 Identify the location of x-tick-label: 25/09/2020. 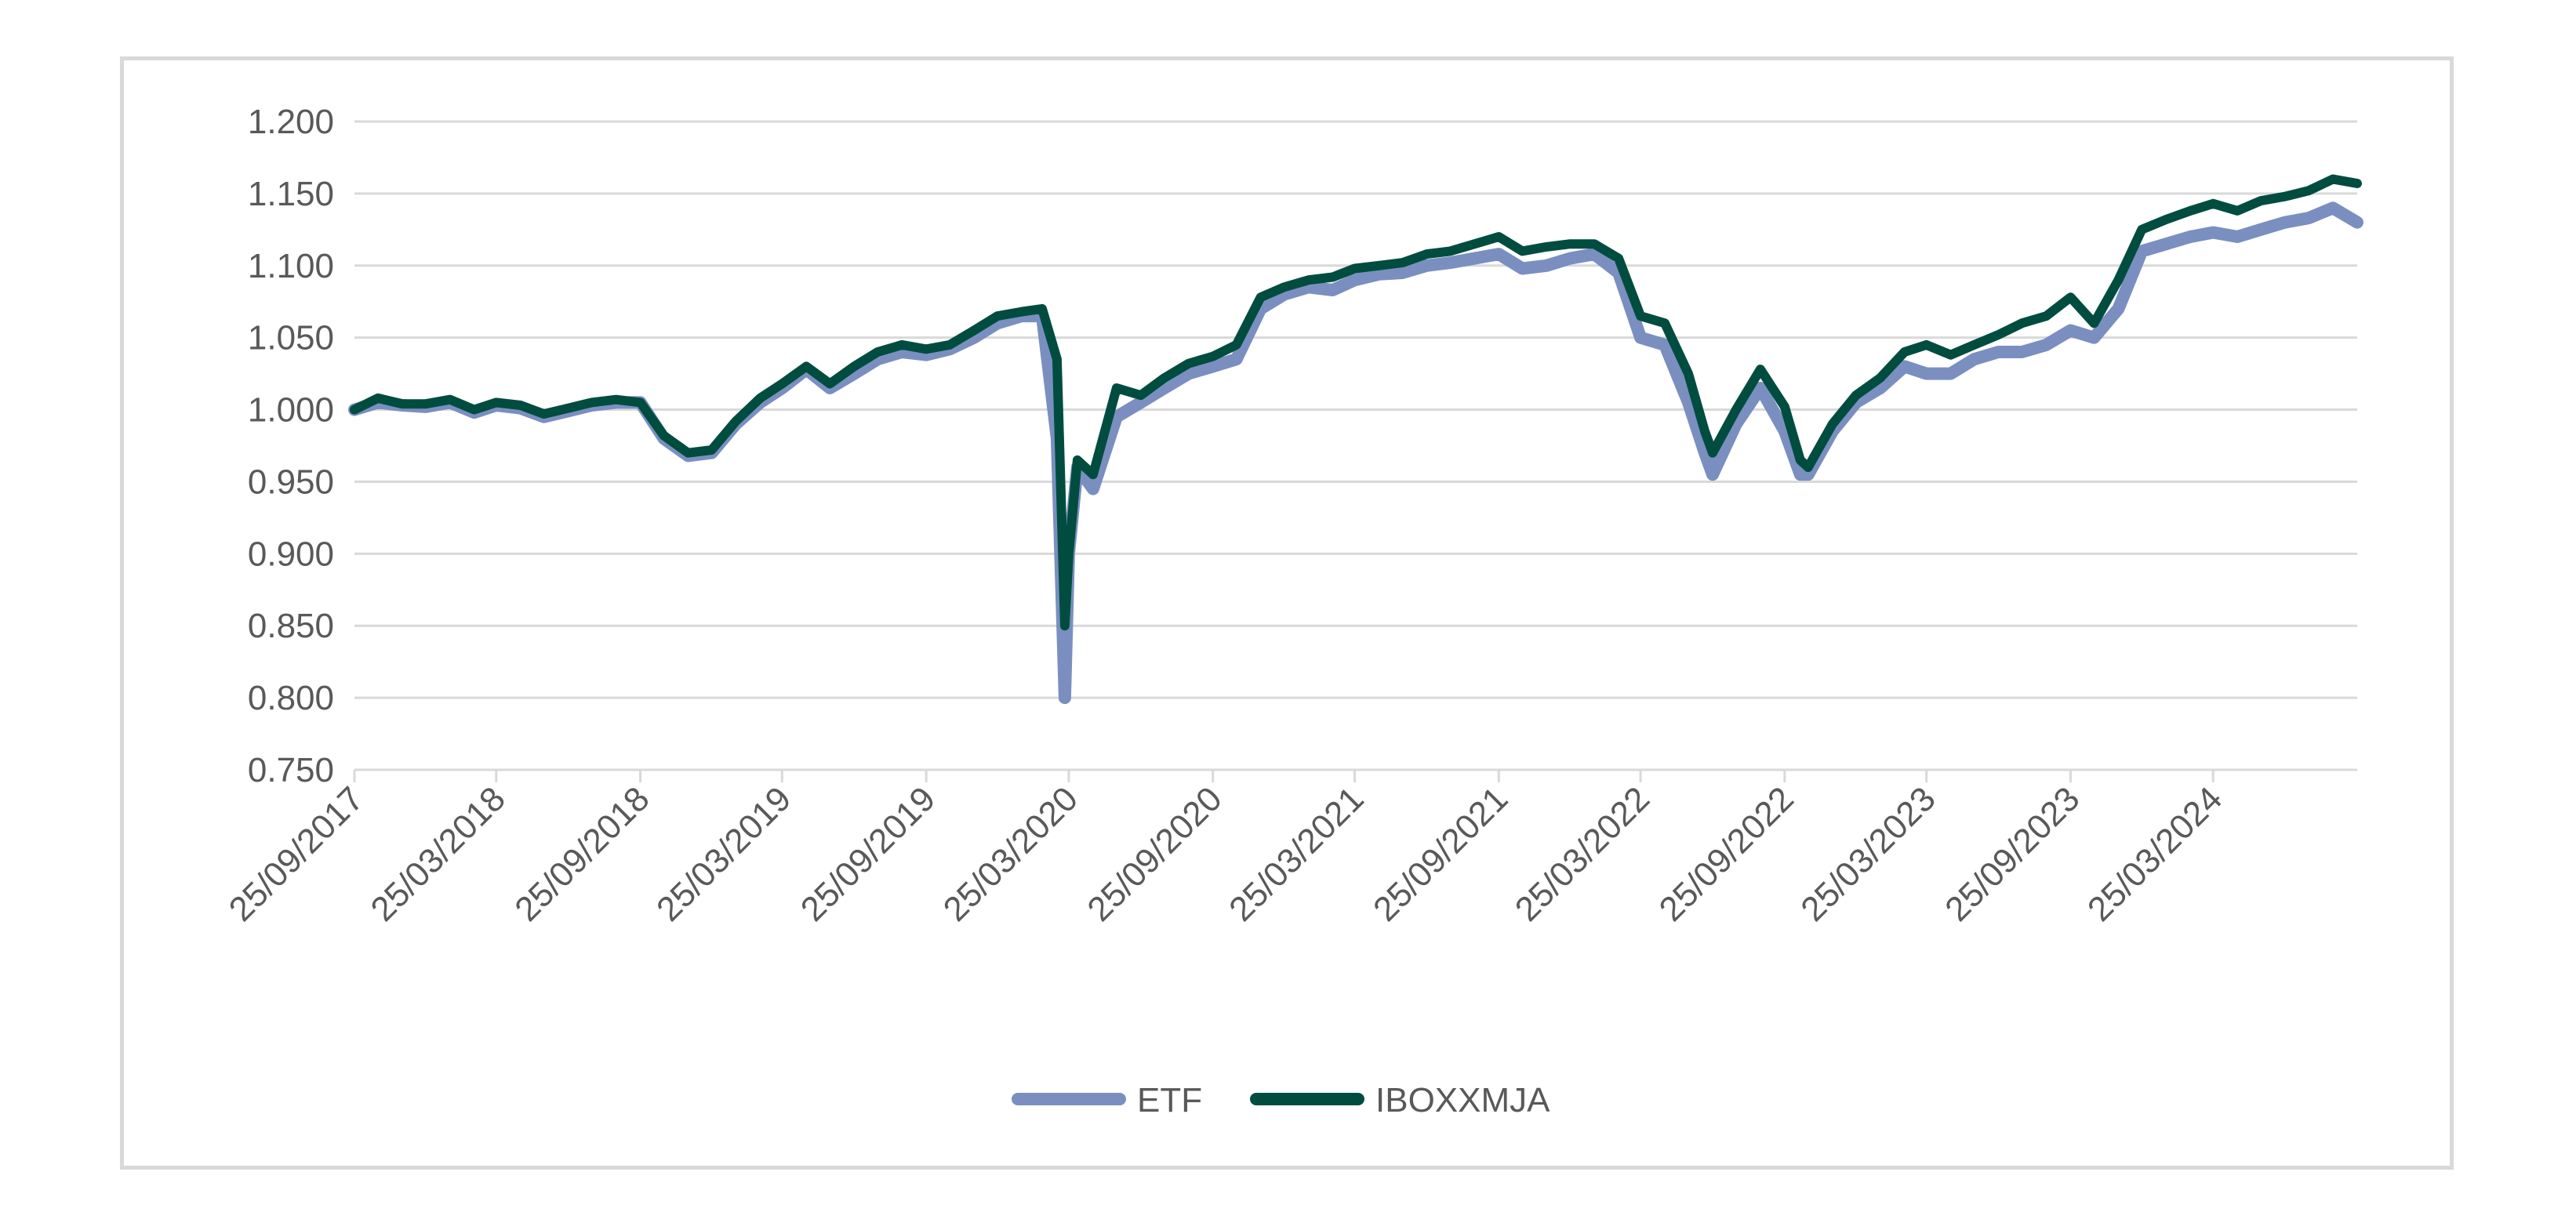
(1154, 853).